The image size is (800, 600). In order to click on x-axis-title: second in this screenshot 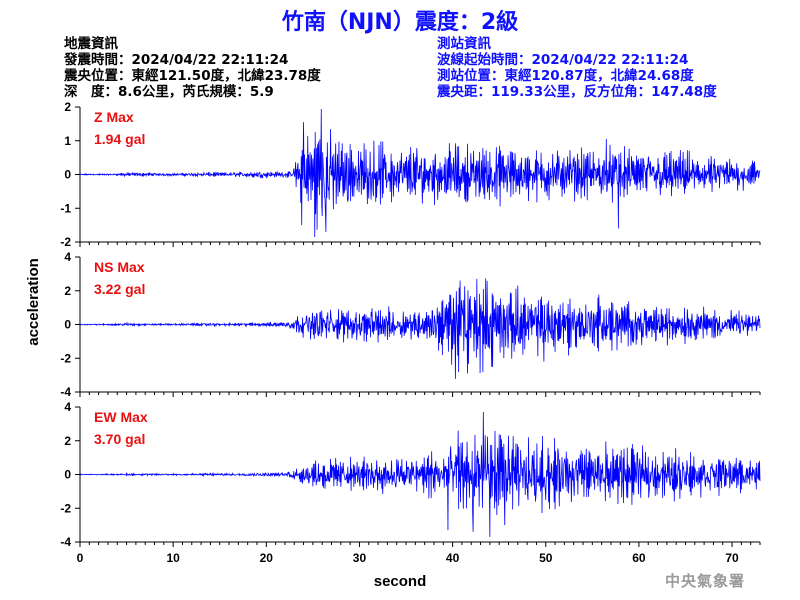, I will do `click(400, 581)`.